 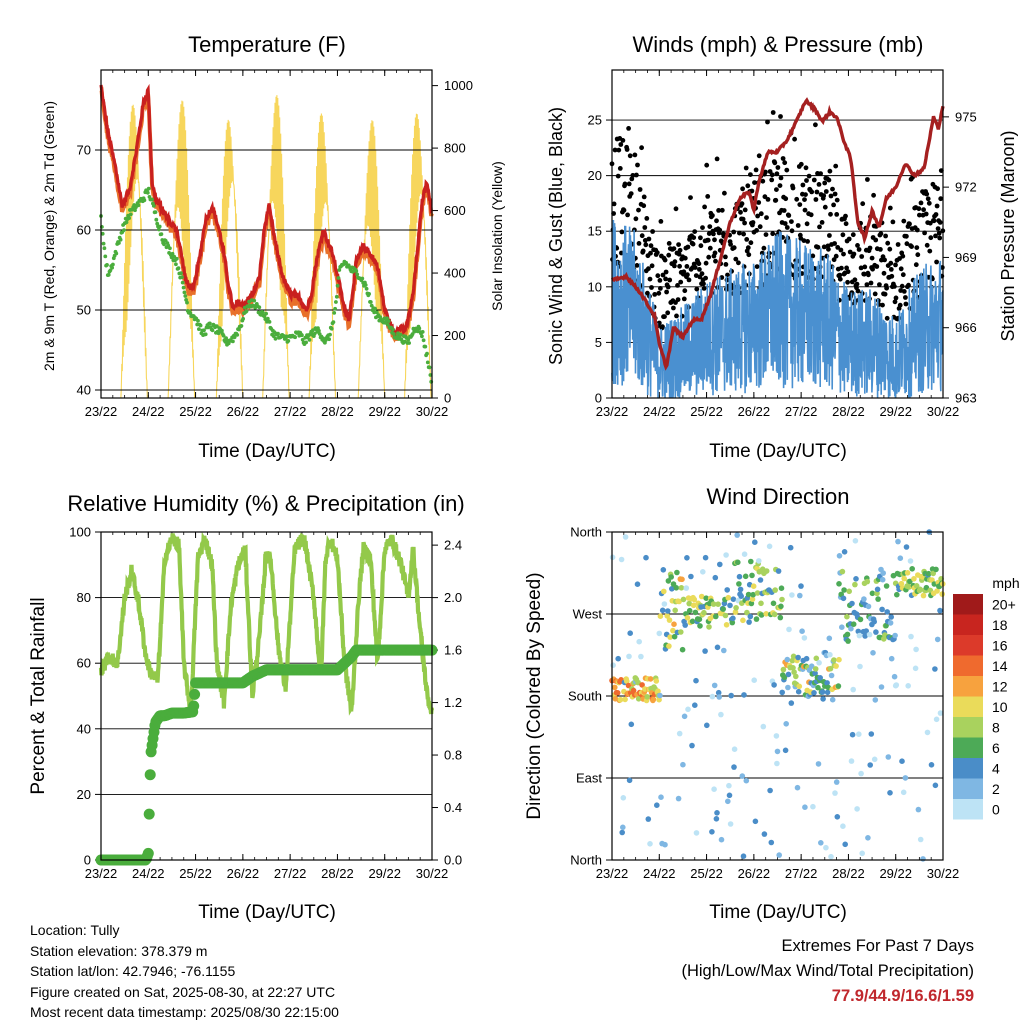 What do you see at coordinates (458, 85) in the screenshot?
I see `y2-tick-label: 1000` at bounding box center [458, 85].